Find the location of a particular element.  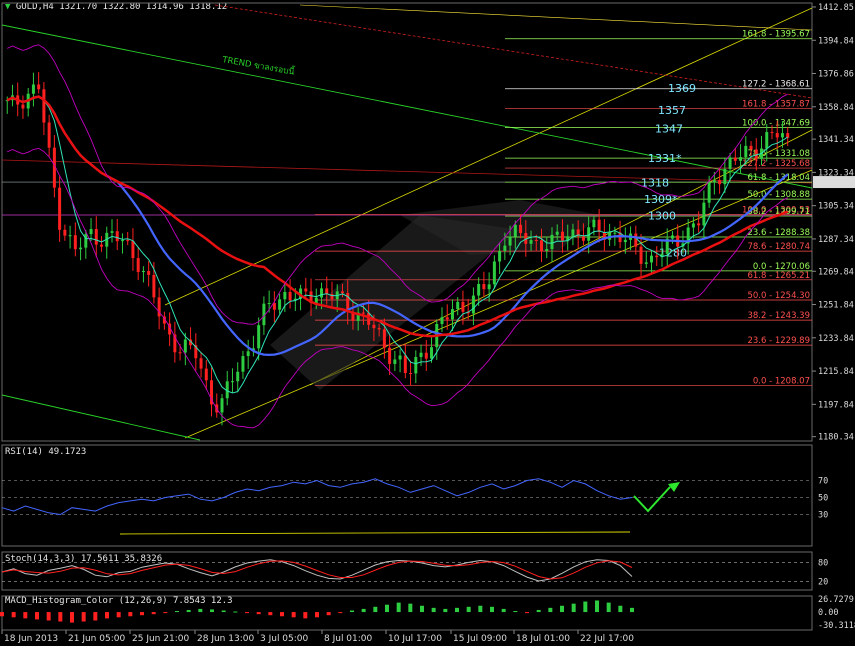

key-level-label-2: 1347 is located at coordinates (669, 129).